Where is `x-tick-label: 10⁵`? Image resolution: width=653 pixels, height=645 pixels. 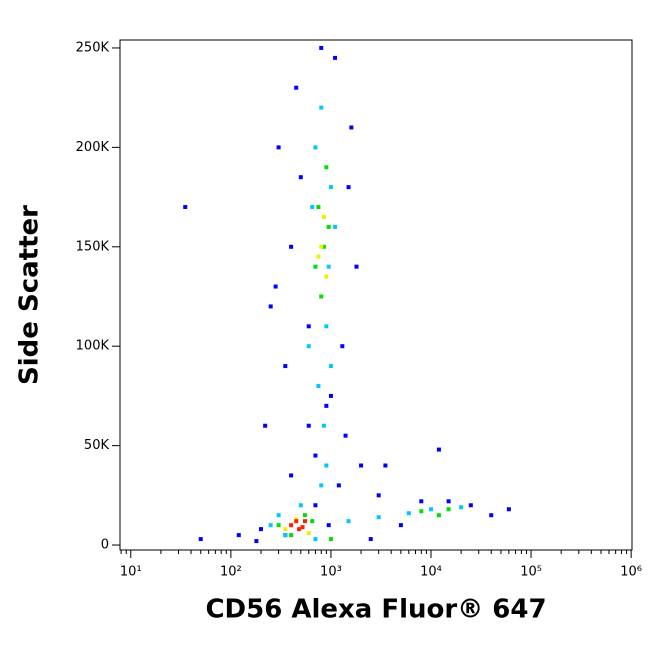 x-tick-label: 10⁵ is located at coordinates (531, 572).